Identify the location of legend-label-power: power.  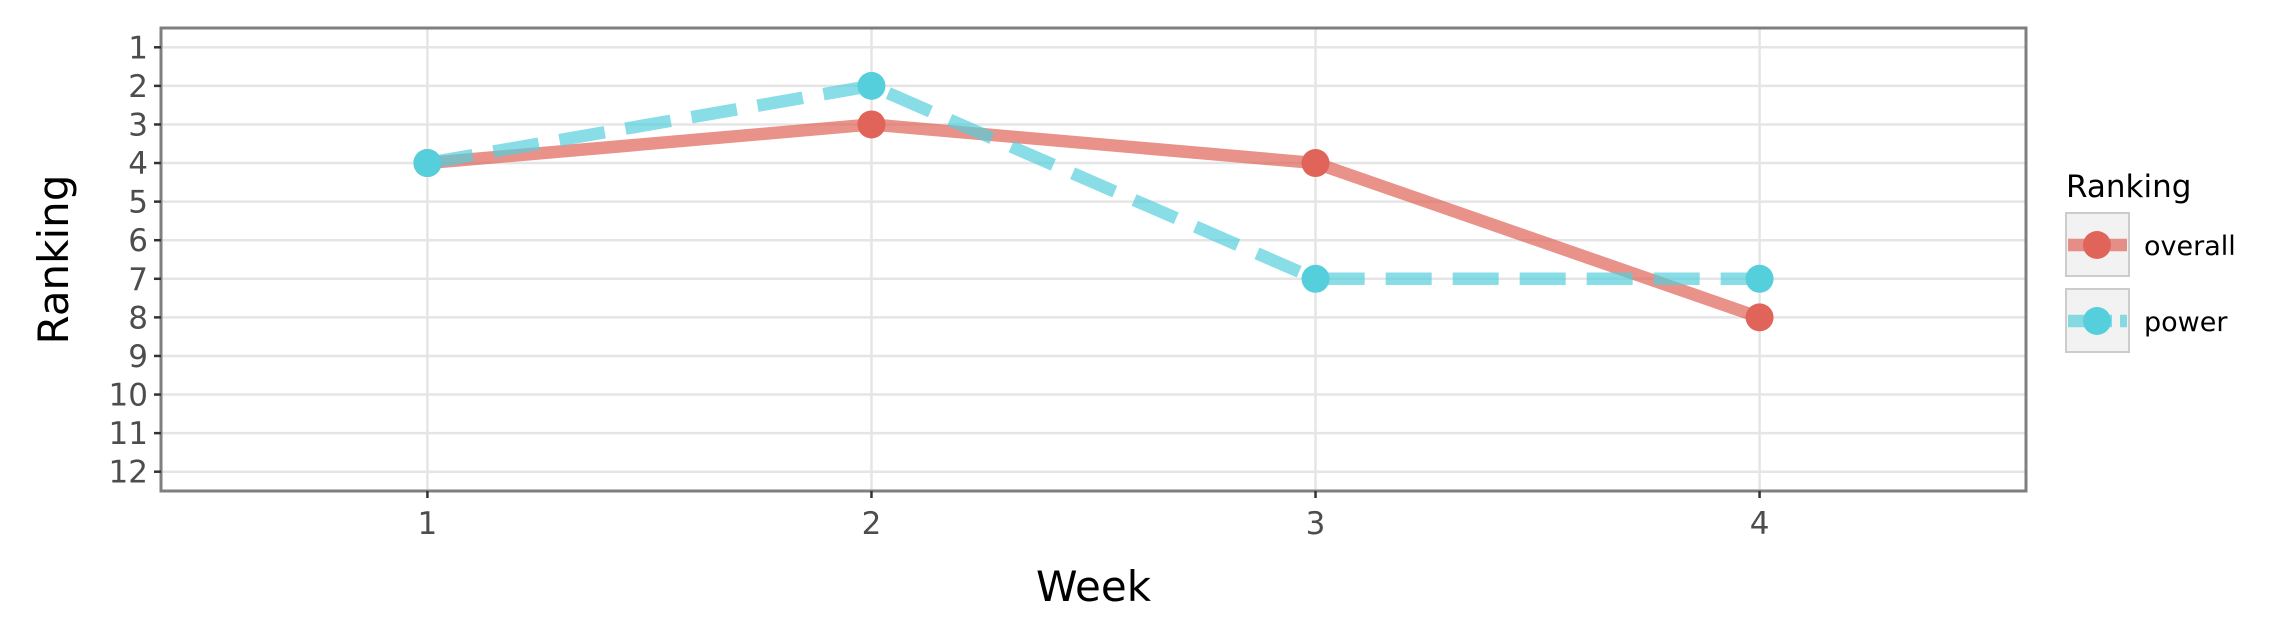
(2186, 322).